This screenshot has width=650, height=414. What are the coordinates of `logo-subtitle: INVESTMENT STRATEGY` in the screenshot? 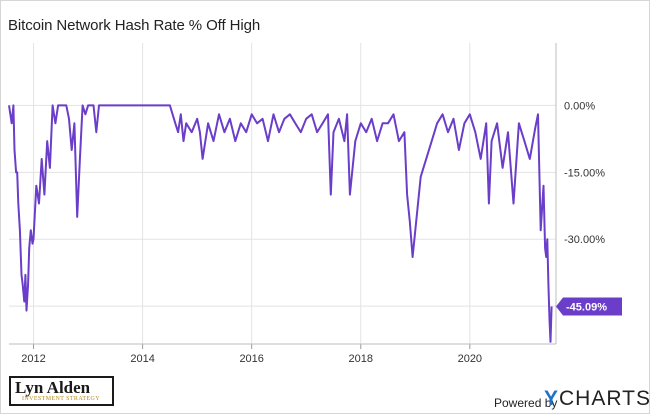 It's located at (61, 399).